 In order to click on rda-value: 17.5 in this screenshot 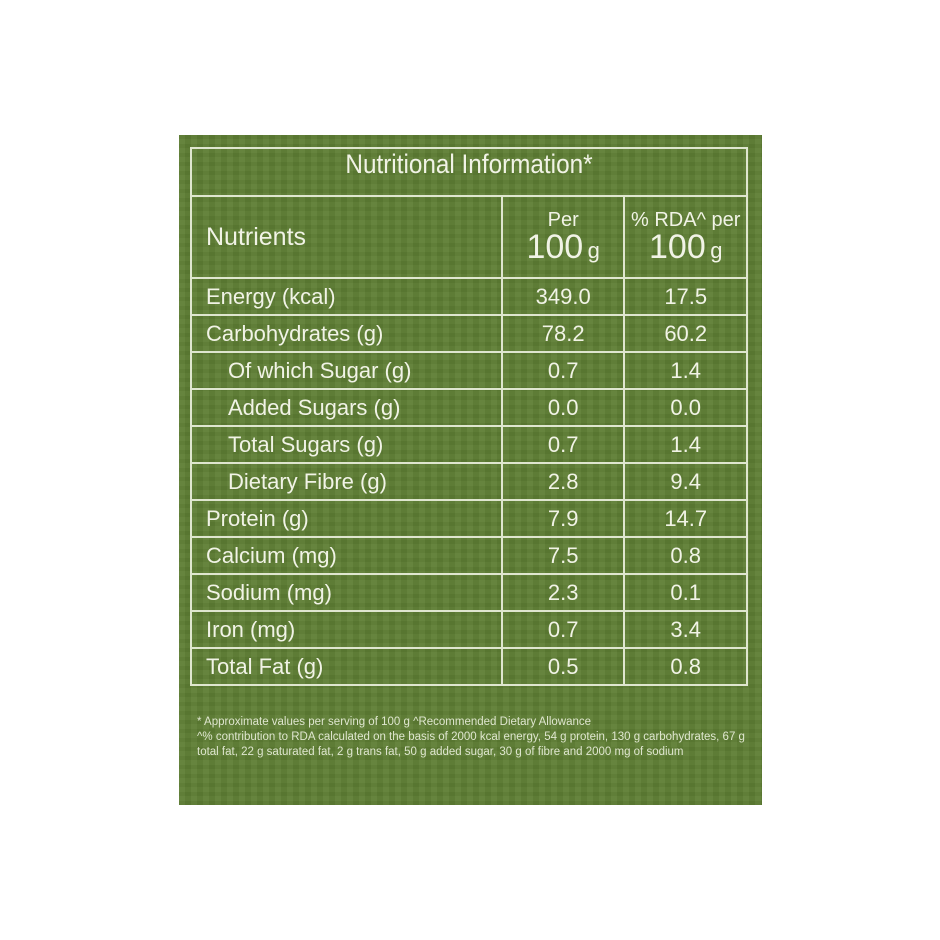, I will do `click(685, 296)`.